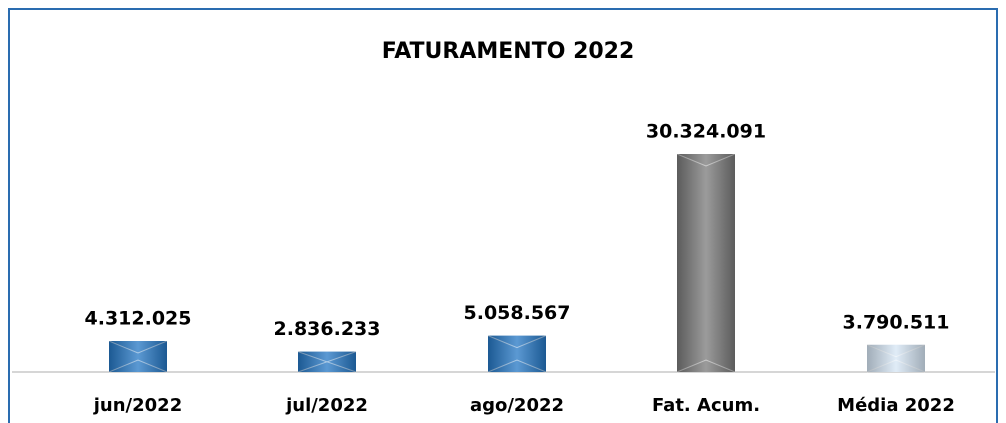 This screenshot has width=1006, height=423. Describe the element at coordinates (326, 405) in the screenshot. I see `x-tick-label: jul/2022` at that location.